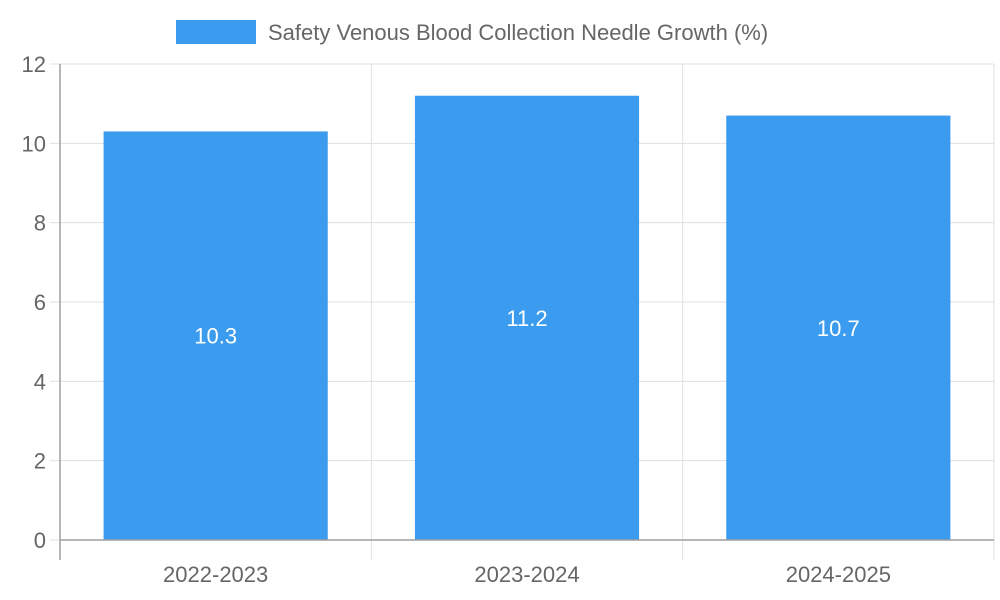 Image resolution: width=1000 pixels, height=600 pixels. What do you see at coordinates (40, 461) in the screenshot?
I see `y-tick-label: 2` at bounding box center [40, 461].